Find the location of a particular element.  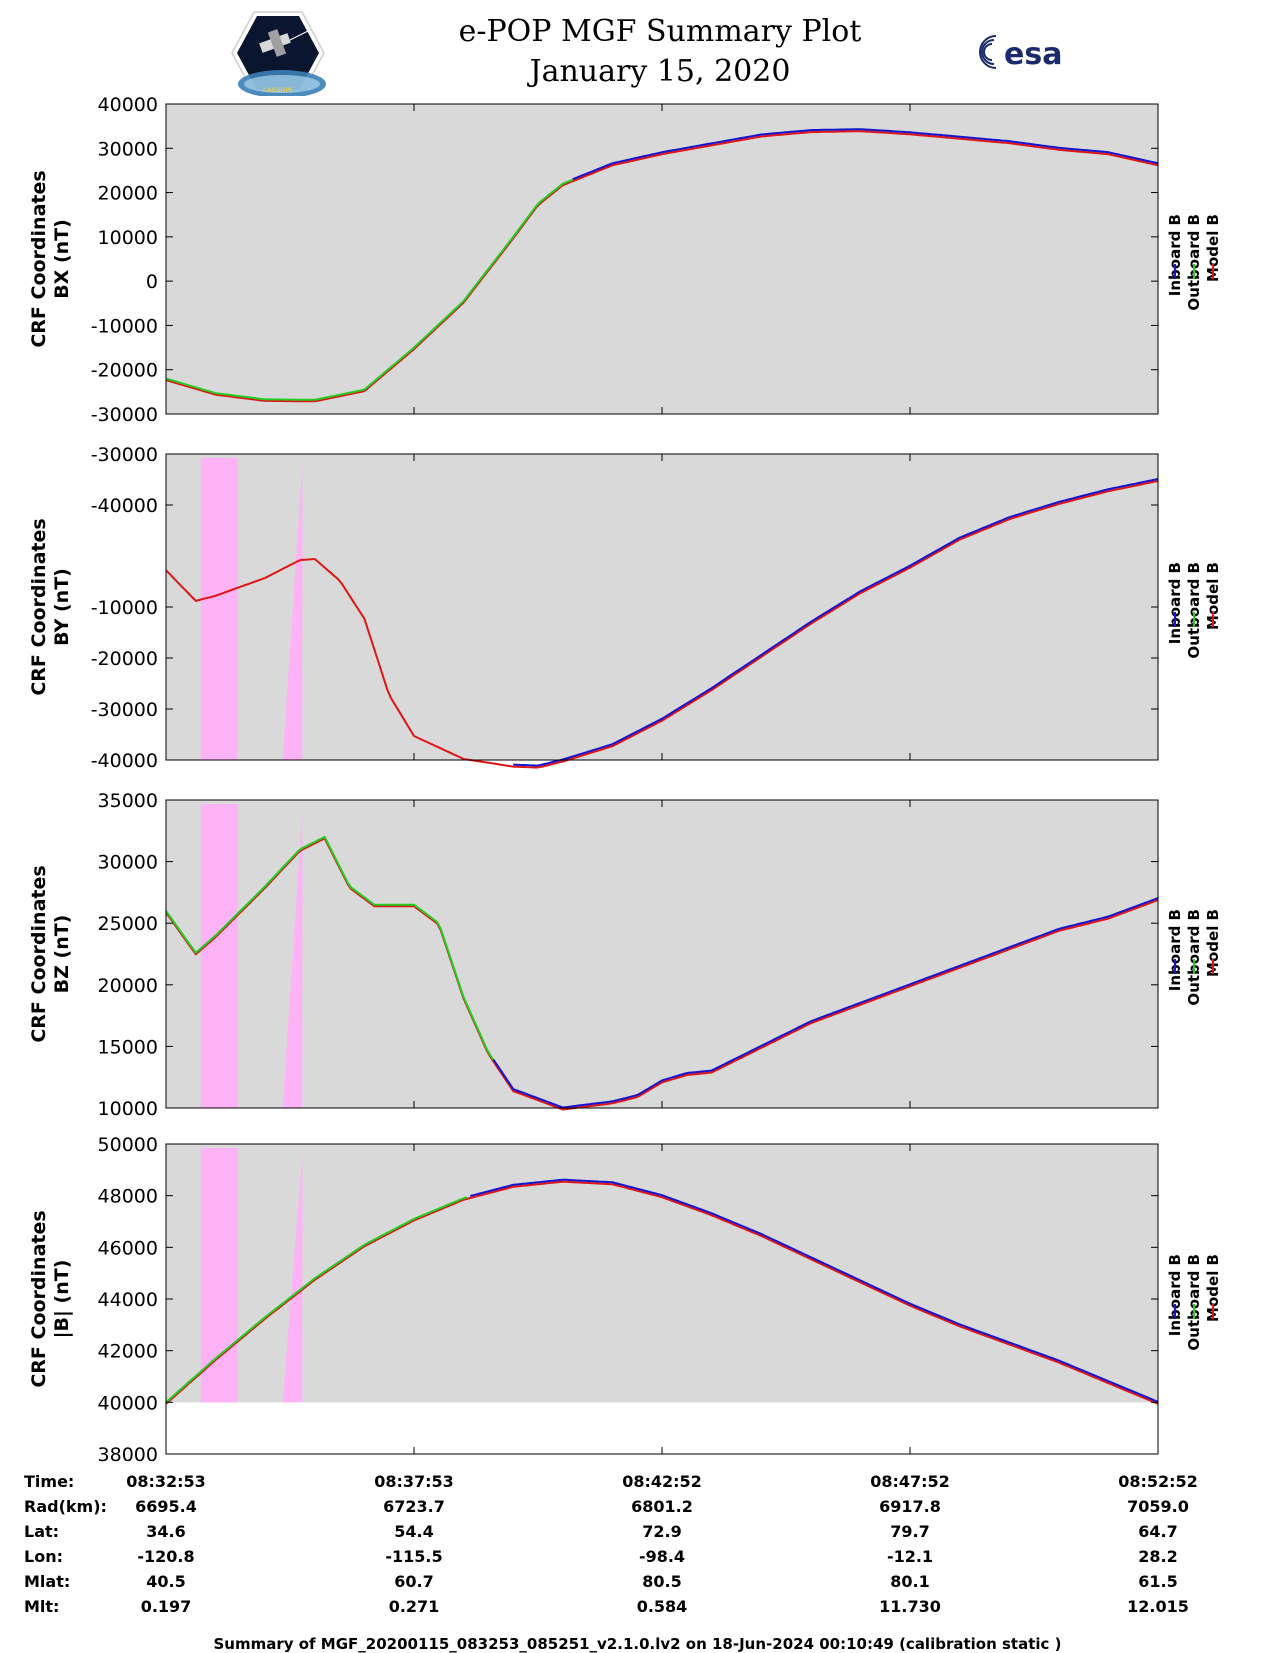

orbit-cell: 28.2 is located at coordinates (1157, 1556).